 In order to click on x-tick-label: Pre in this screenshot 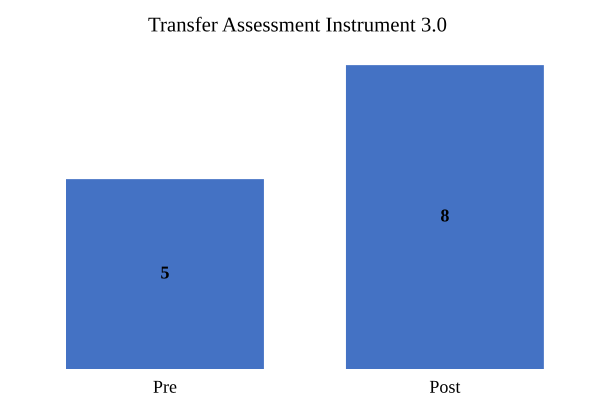, I will do `click(164, 386)`.